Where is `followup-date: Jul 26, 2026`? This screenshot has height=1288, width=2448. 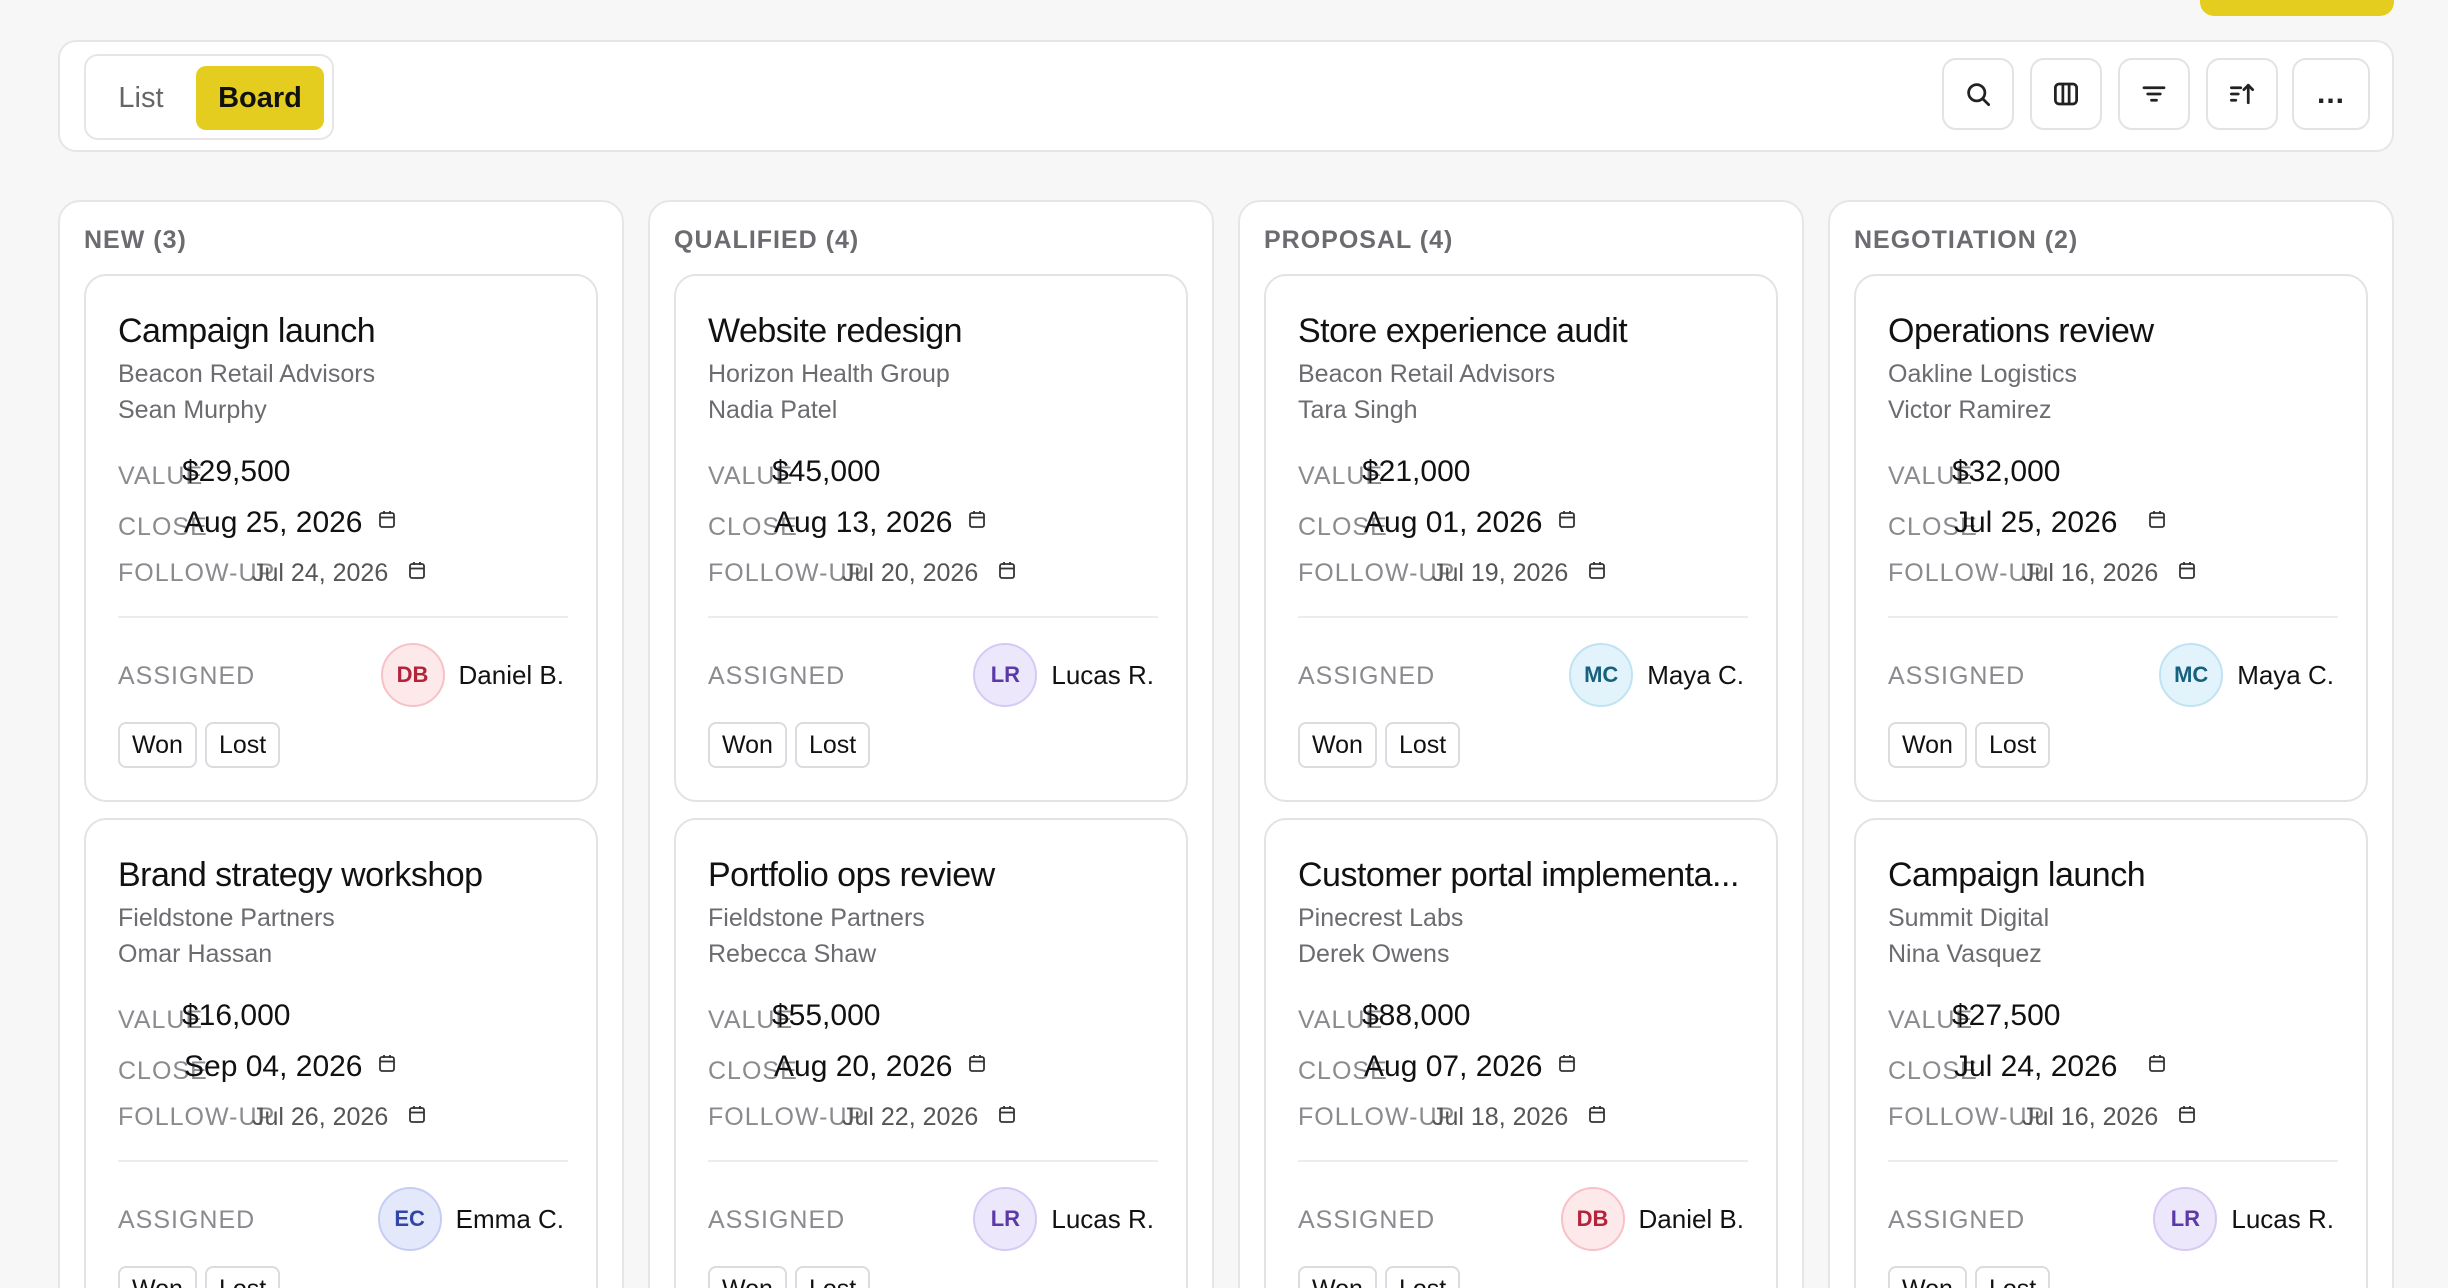 followup-date: Jul 26, 2026 is located at coordinates (320, 1117).